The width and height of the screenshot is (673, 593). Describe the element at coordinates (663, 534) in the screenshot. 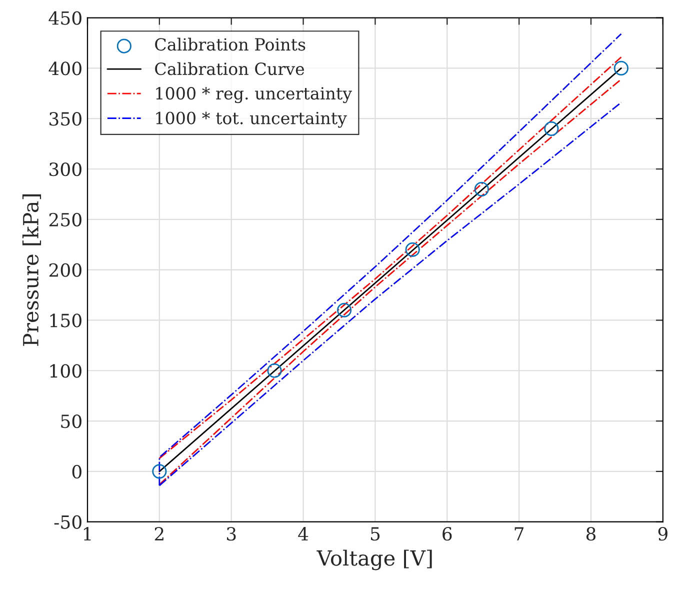

I see `x-tick-label: 9` at that location.